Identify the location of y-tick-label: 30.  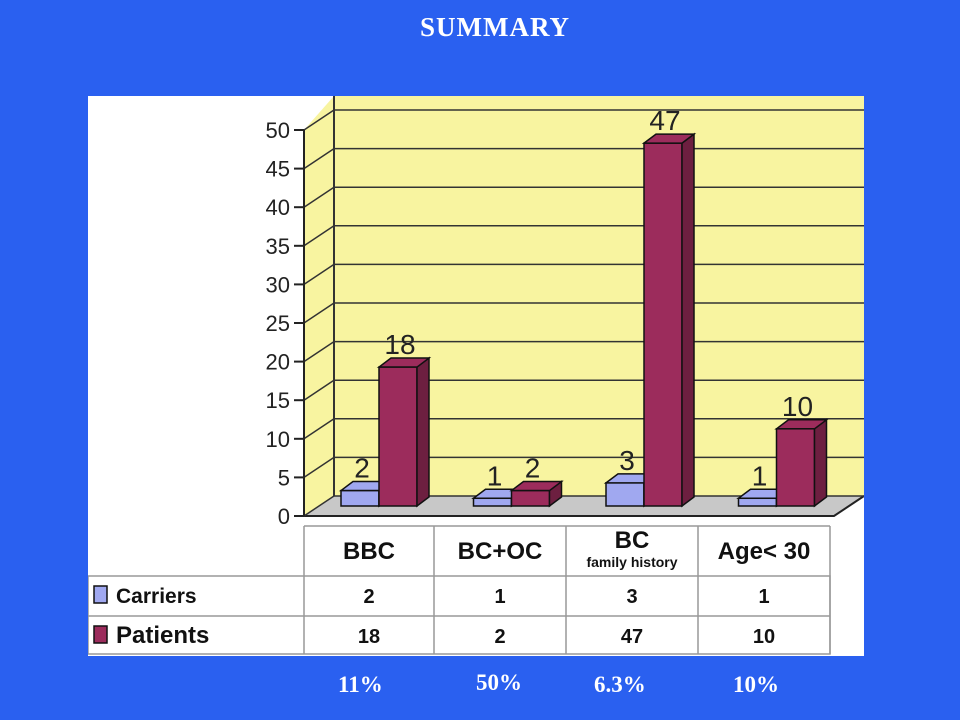
(278, 284).